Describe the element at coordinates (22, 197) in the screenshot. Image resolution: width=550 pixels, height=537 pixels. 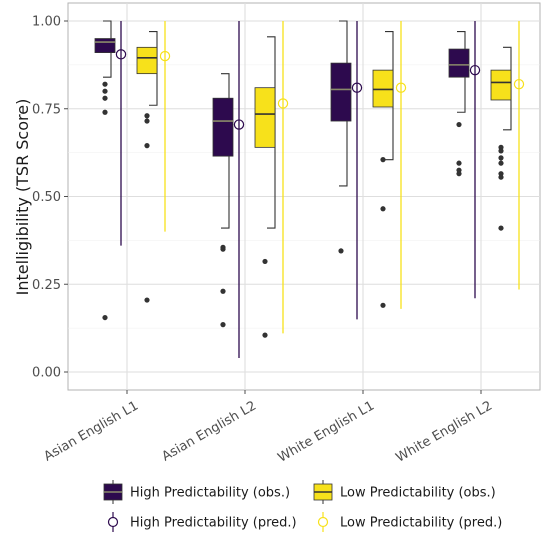
I see `y-axis-label: Intelligibility (TSR Score)` at that location.